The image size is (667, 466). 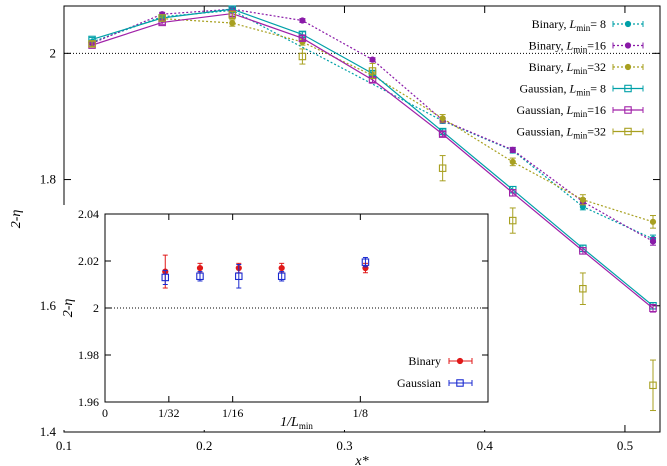 I want to click on main-legend-label: Binary, Lmin=16, so click(x=567, y=47).